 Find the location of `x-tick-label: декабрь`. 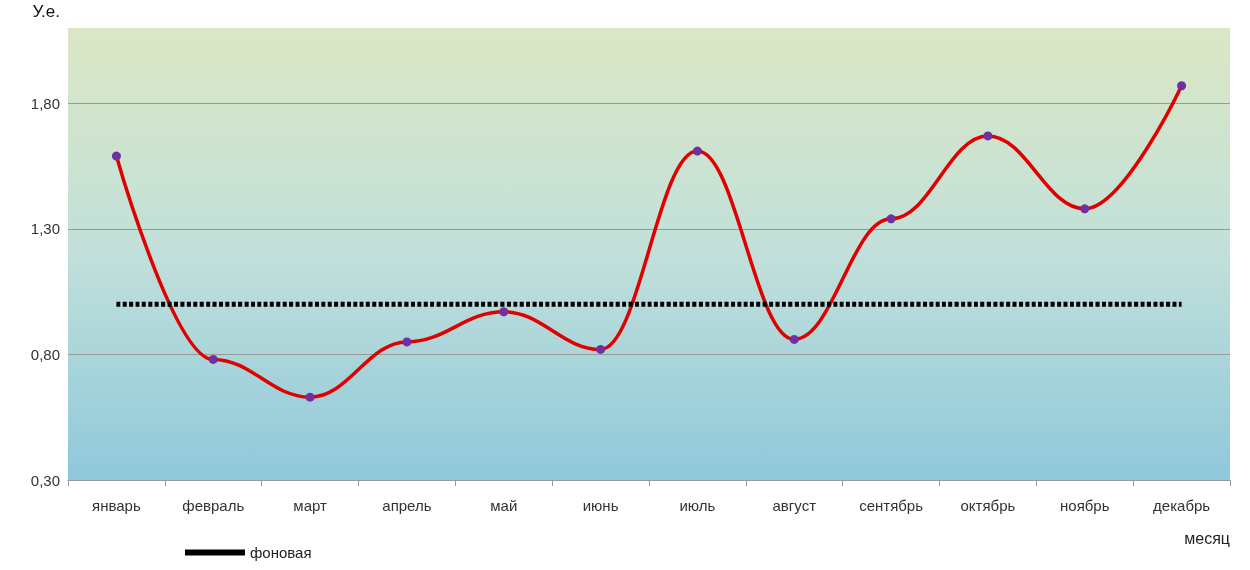

x-tick-label: декабрь is located at coordinates (1182, 505).